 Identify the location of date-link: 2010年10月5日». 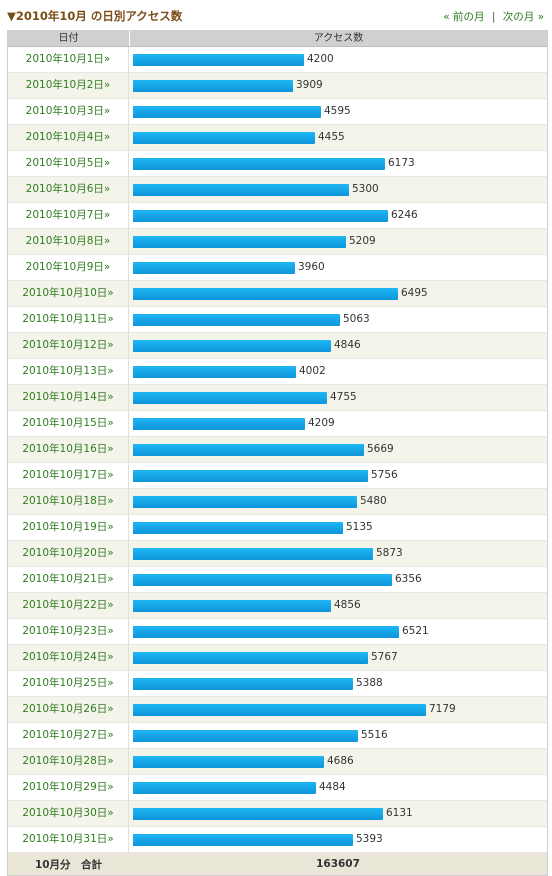
(68, 163).